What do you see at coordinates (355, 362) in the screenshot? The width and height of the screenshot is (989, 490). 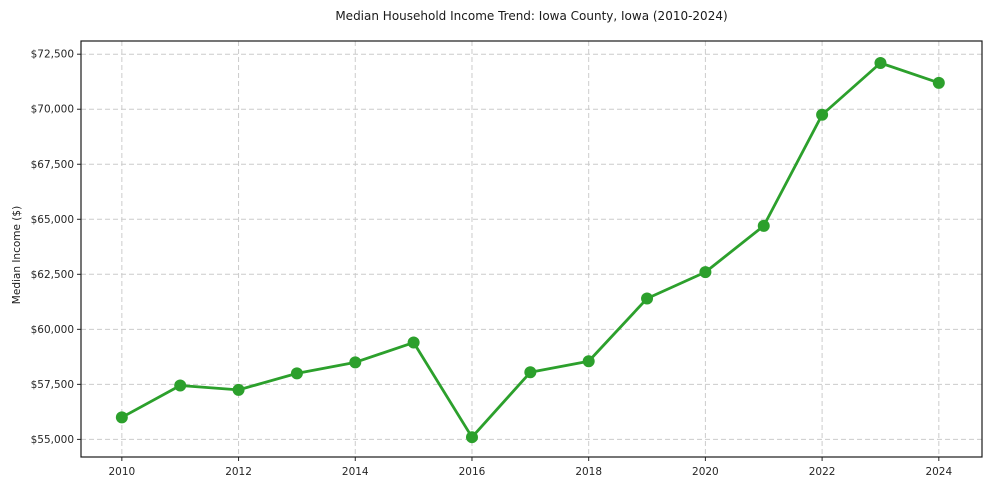 I see `data-point-2014` at bounding box center [355, 362].